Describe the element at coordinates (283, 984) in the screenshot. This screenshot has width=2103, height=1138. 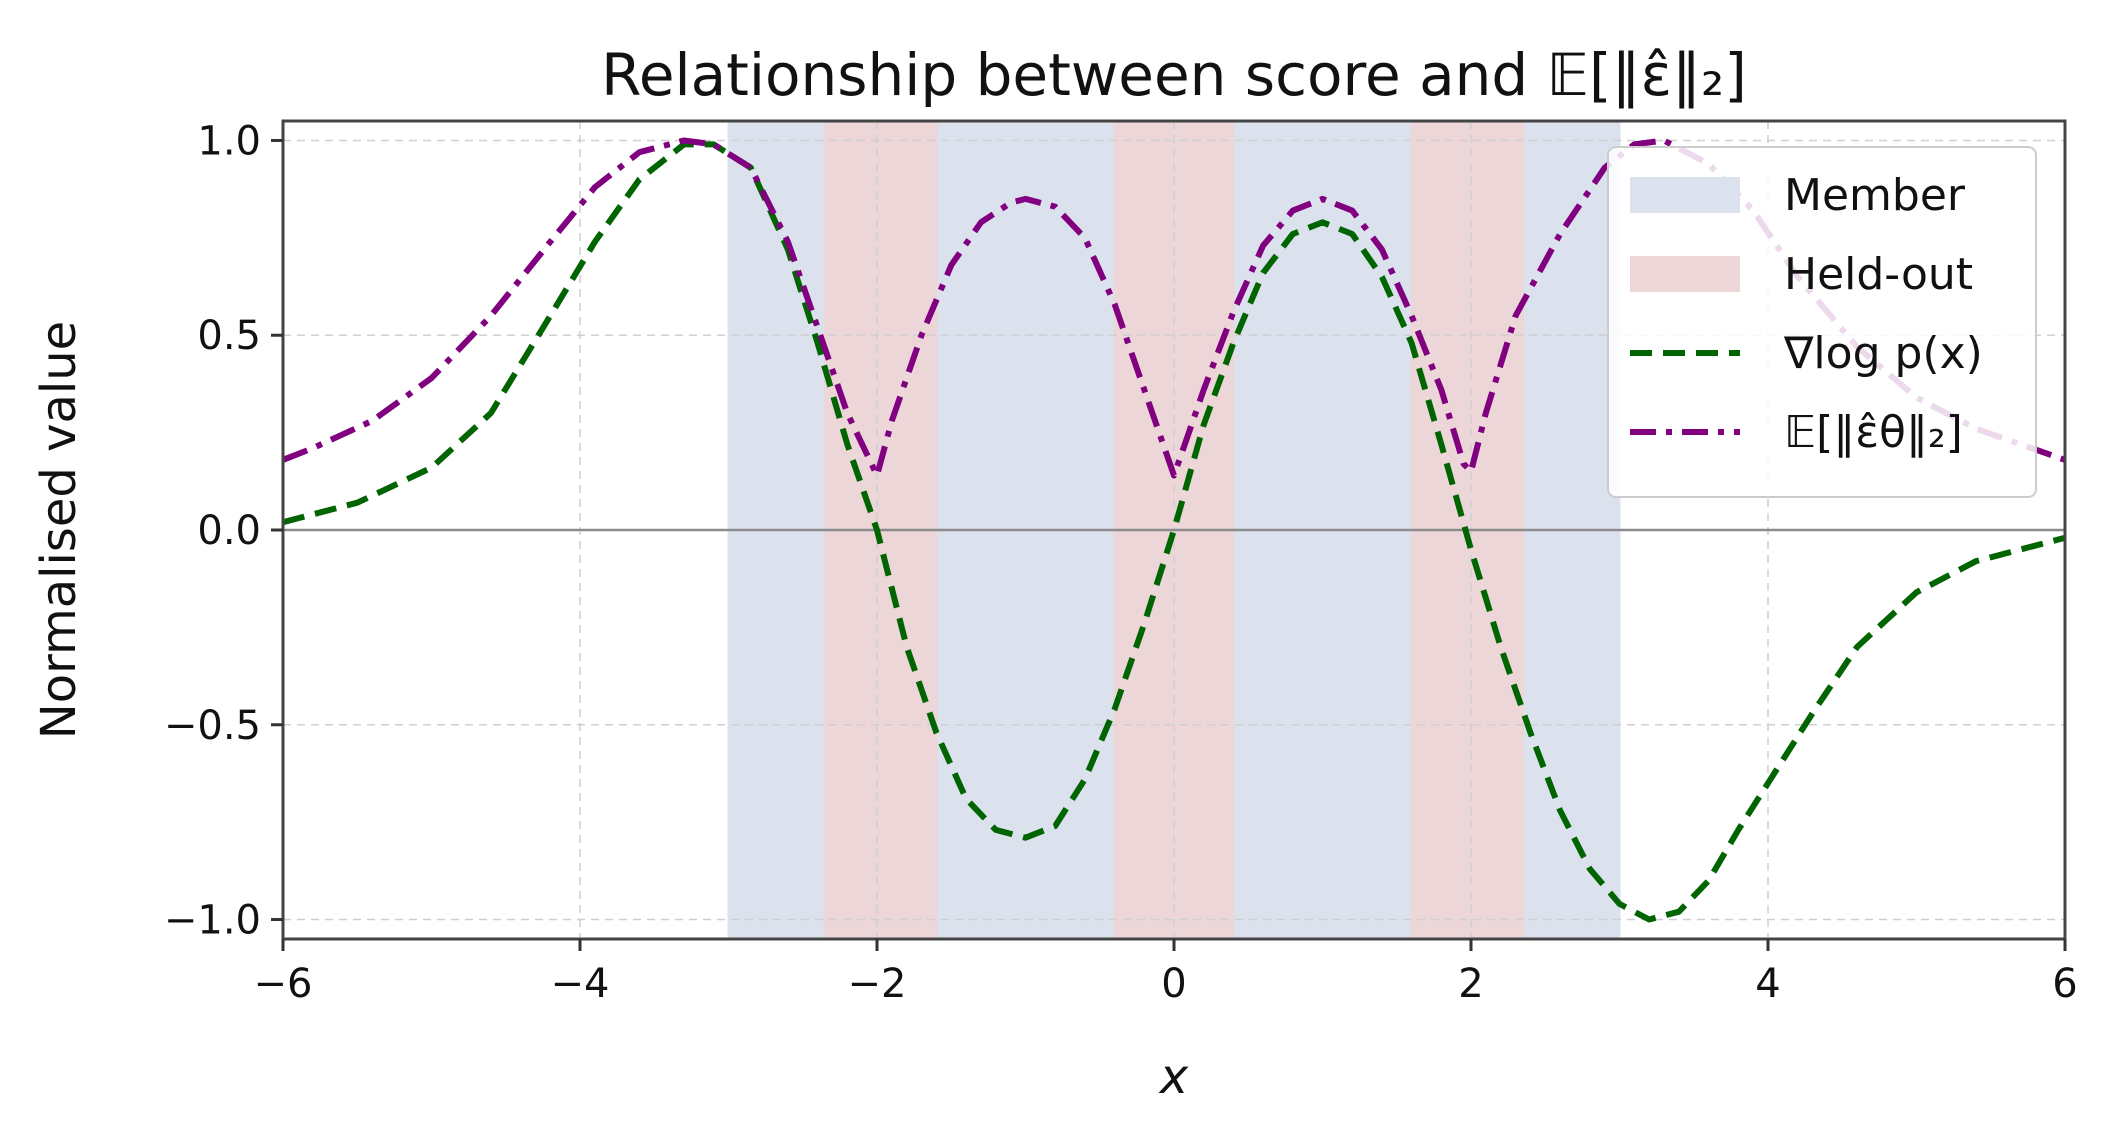
I see `x-tick-label: −6` at that location.